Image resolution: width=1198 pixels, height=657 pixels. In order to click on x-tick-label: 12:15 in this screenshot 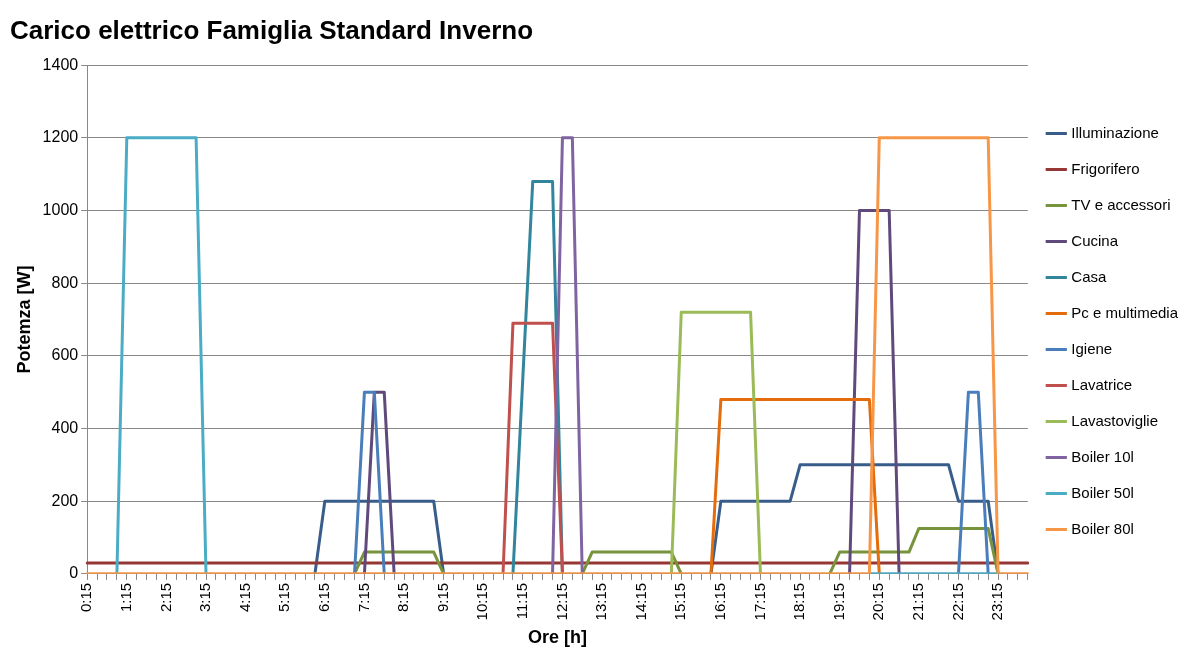, I will do `click(561, 601)`.